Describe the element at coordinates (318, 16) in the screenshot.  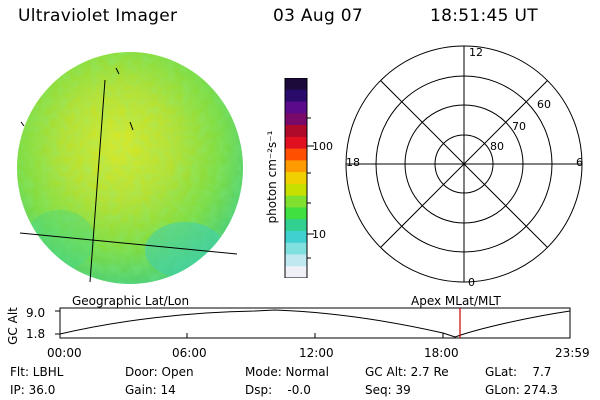
I see `date-label: 03 Aug 07` at that location.